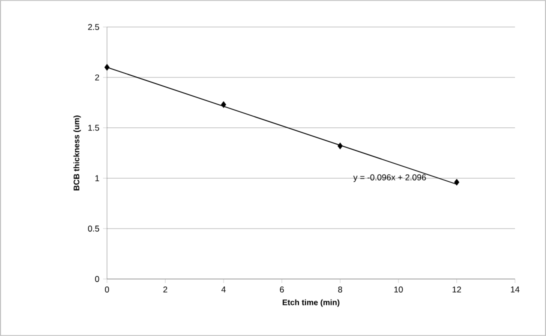 This screenshot has height=336, width=546. Describe the element at coordinates (340, 289) in the screenshot. I see `x-tick-label: 8` at that location.